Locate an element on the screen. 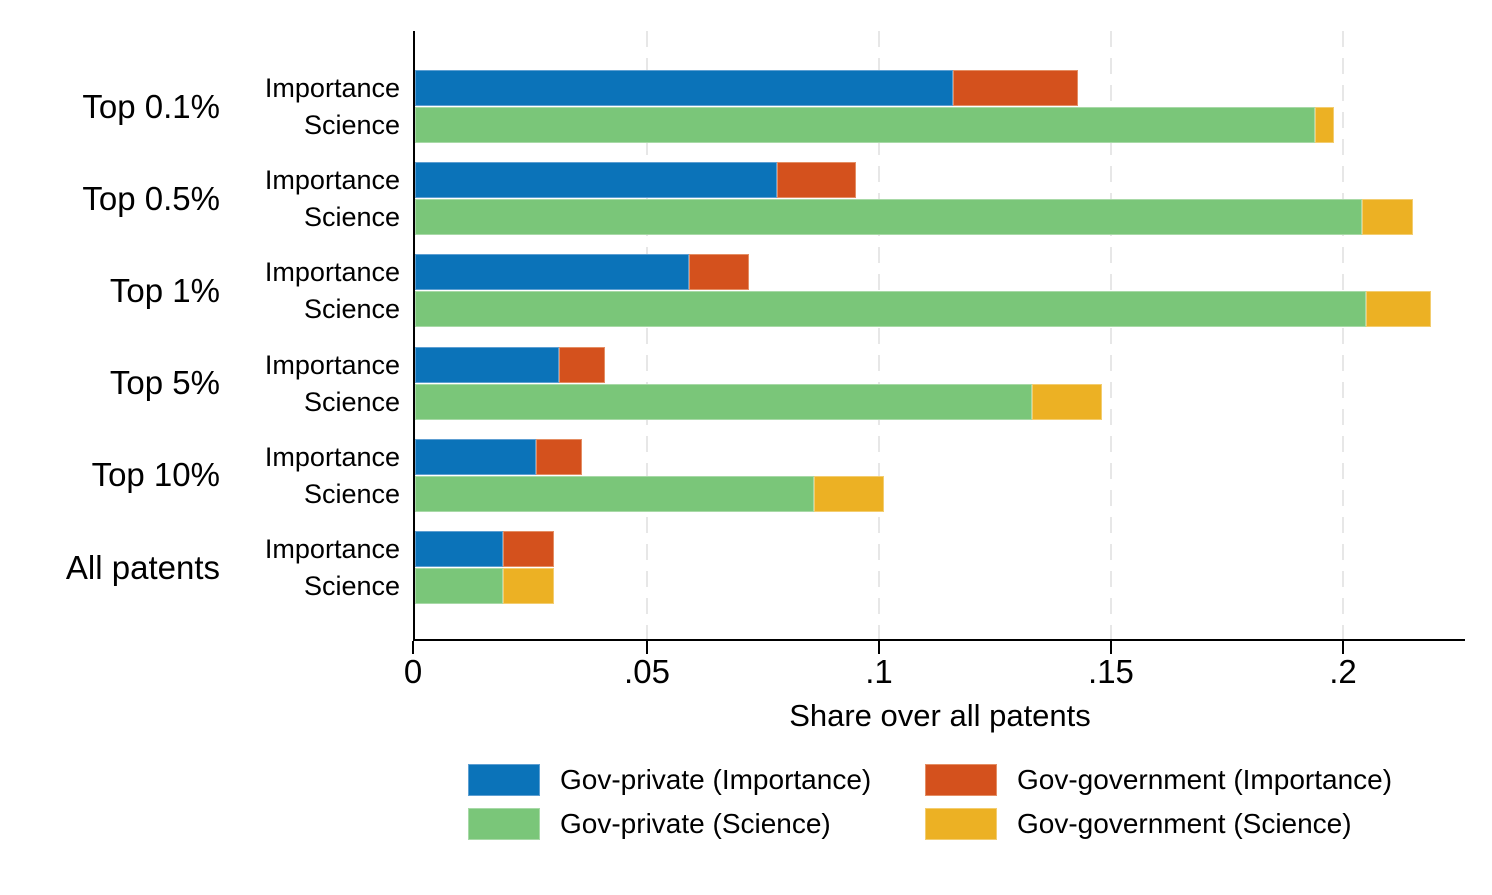 Image resolution: width=1492 pixels, height=895 pixels. gridline-.1 is located at coordinates (878, 335).